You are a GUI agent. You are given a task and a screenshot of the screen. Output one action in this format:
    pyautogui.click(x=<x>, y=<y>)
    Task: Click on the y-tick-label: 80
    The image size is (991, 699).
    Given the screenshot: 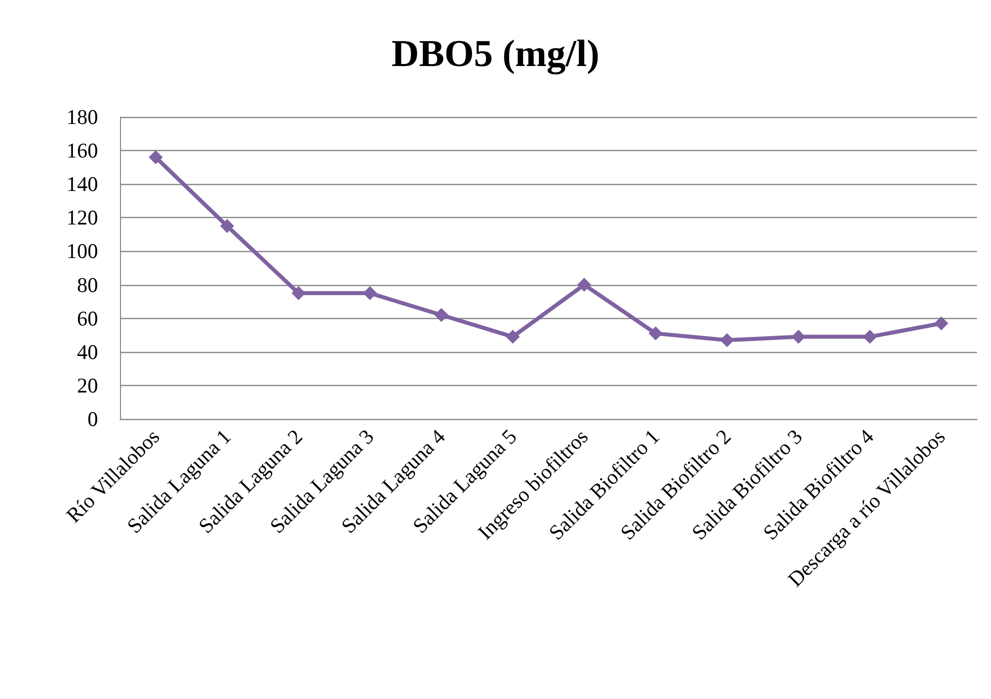 What is the action you would take?
    pyautogui.click(x=87, y=284)
    